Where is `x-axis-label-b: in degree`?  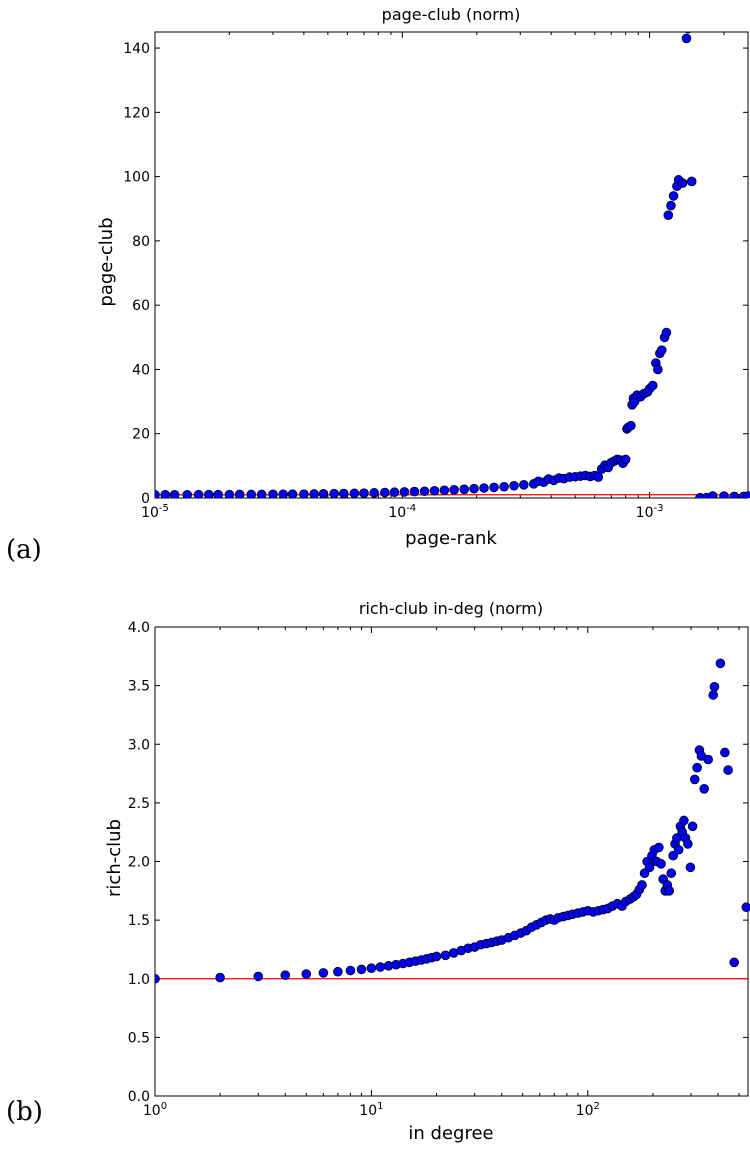
x-axis-label-b: in degree is located at coordinates (450, 1133).